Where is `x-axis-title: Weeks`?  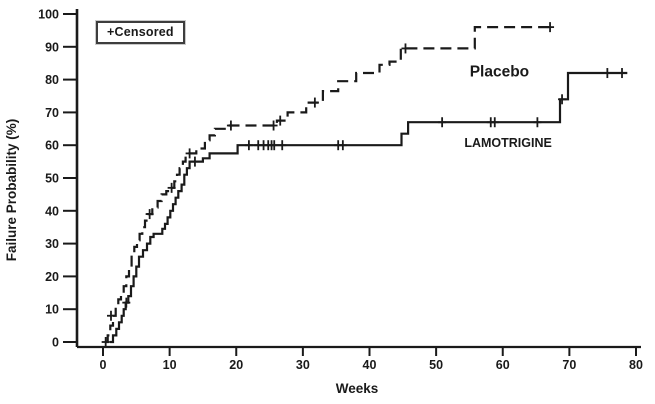 x-axis-title: Weeks is located at coordinates (357, 388).